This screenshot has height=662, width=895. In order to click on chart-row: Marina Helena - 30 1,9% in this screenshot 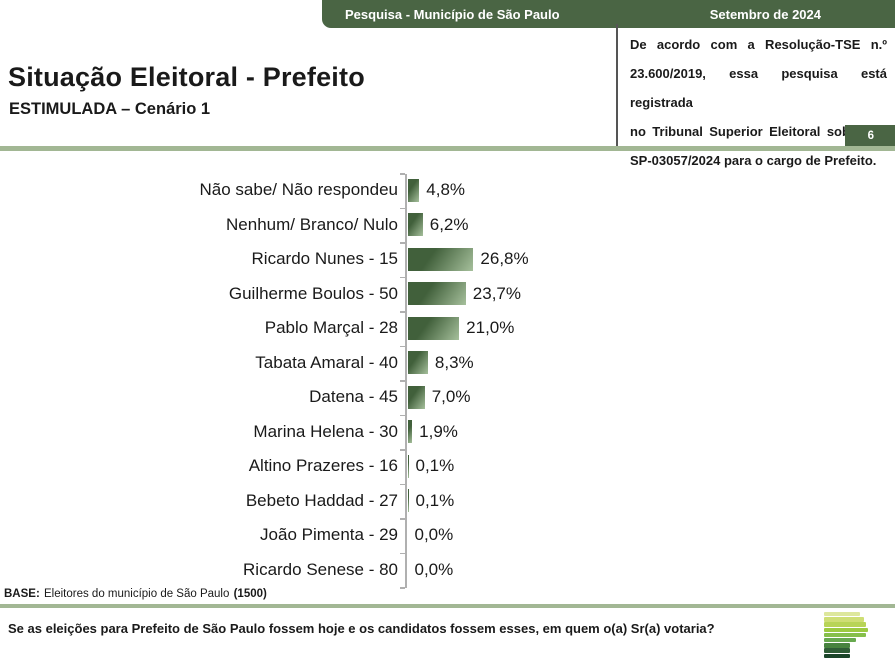, I will do `click(447, 432)`.